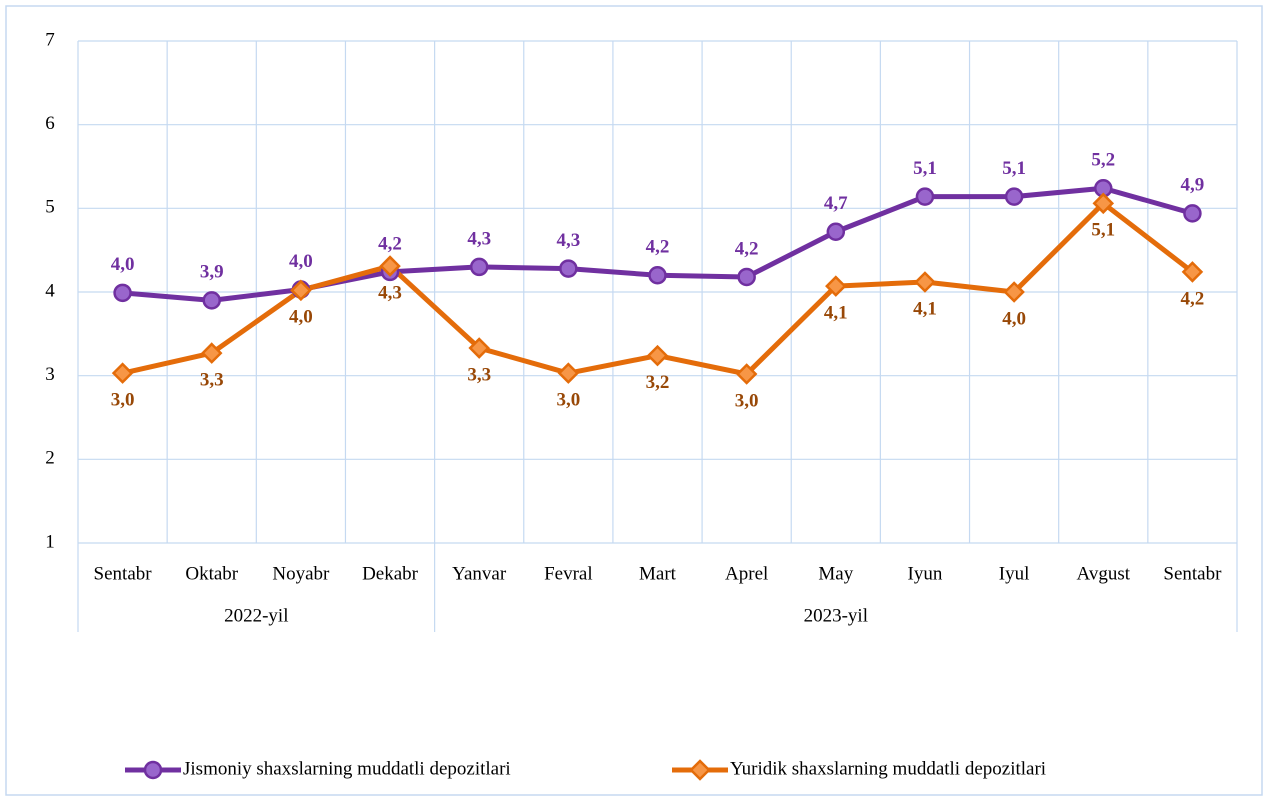 Image resolution: width=1268 pixels, height=800 pixels. I want to click on x-tick-label: May, so click(835, 573).